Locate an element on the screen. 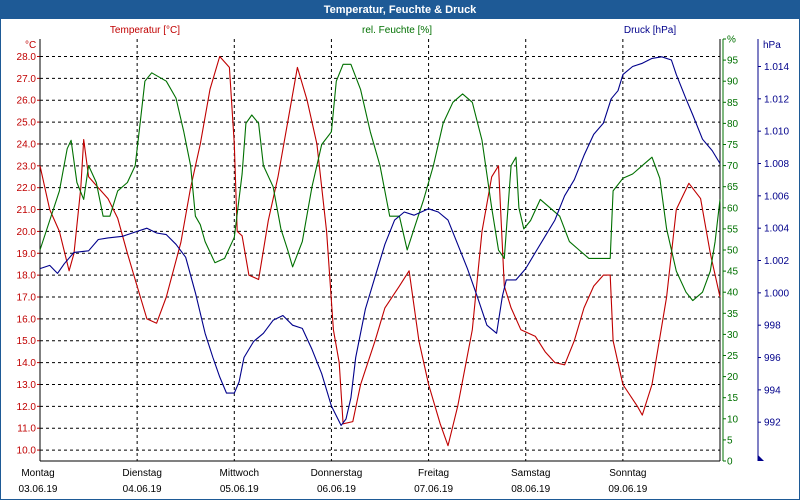 The width and height of the screenshot is (800, 500). pressure-tick-label: 1.000 is located at coordinates (776, 293).